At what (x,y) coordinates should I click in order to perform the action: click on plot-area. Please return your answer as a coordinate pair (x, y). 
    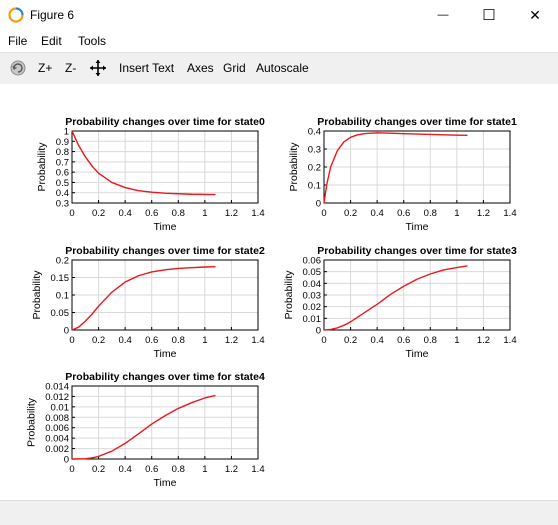
    Looking at the image, I should click on (165, 167).